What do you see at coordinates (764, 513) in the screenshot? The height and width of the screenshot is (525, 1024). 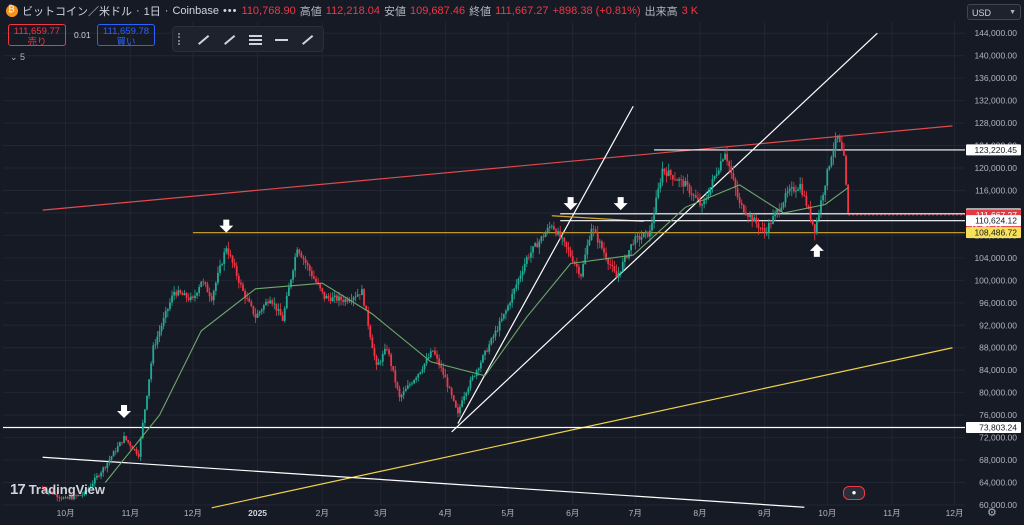 I see `time-tick-label: 9月` at bounding box center [764, 513].